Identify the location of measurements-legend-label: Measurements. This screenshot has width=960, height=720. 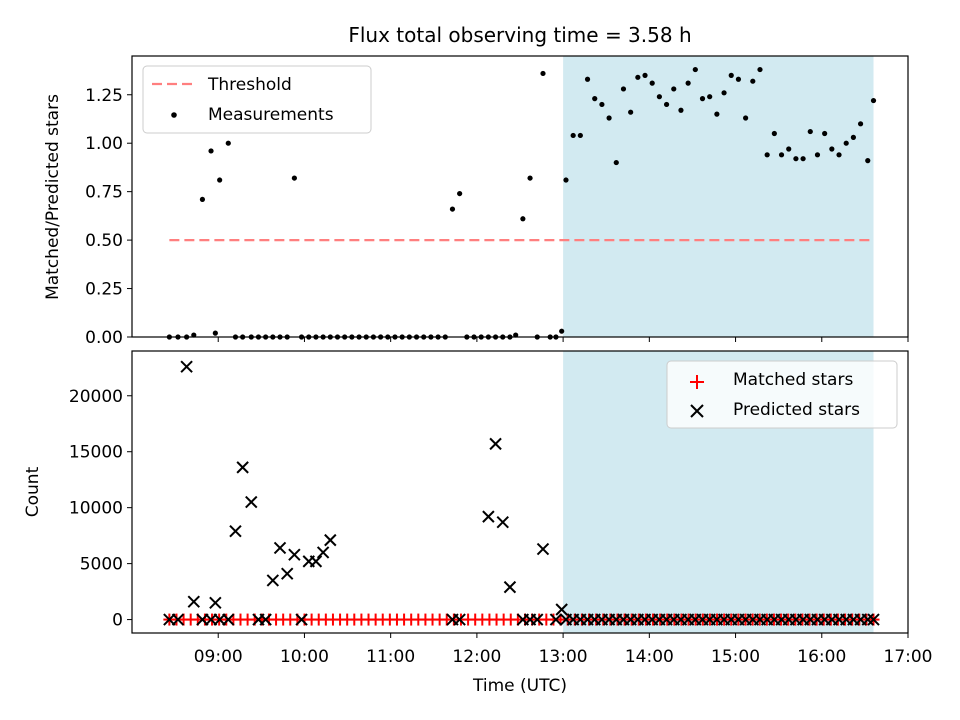
(271, 115).